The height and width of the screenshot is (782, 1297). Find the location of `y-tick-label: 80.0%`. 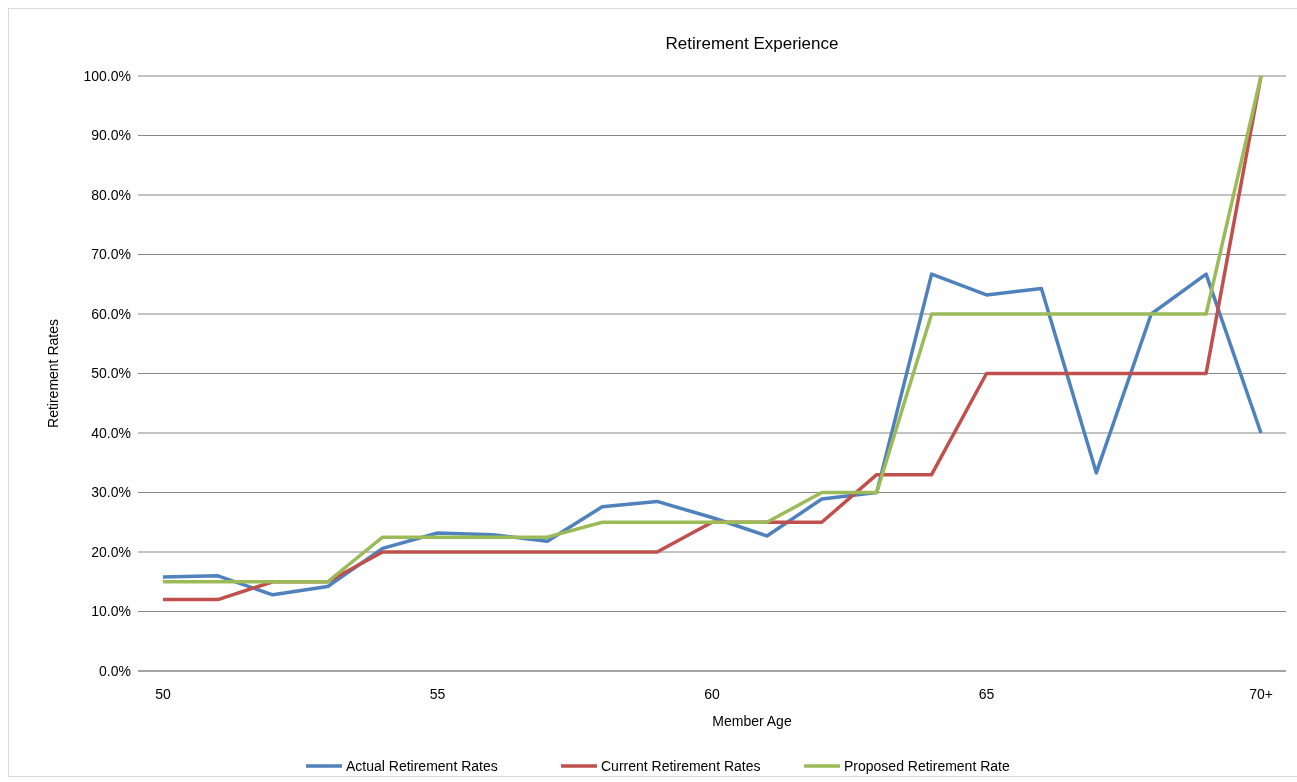

y-tick-label: 80.0% is located at coordinates (111, 194).